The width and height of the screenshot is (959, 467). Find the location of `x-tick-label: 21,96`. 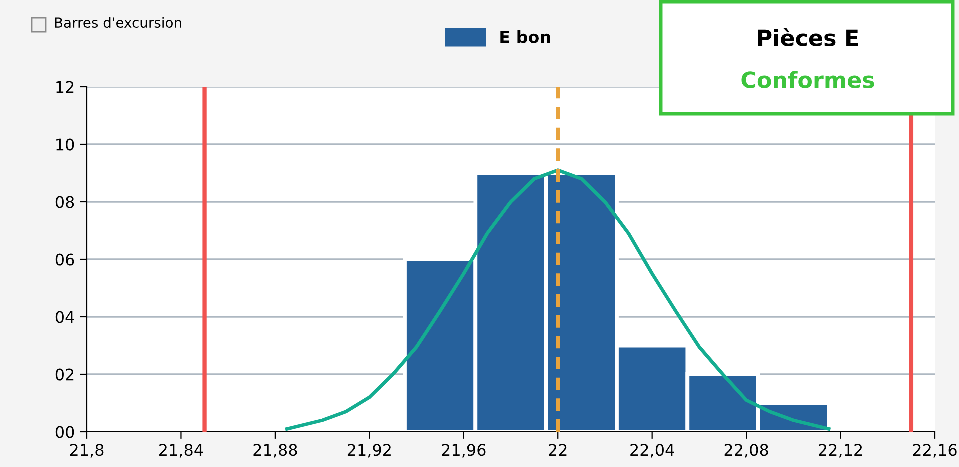

x-tick-label: 21,96 is located at coordinates (464, 451).